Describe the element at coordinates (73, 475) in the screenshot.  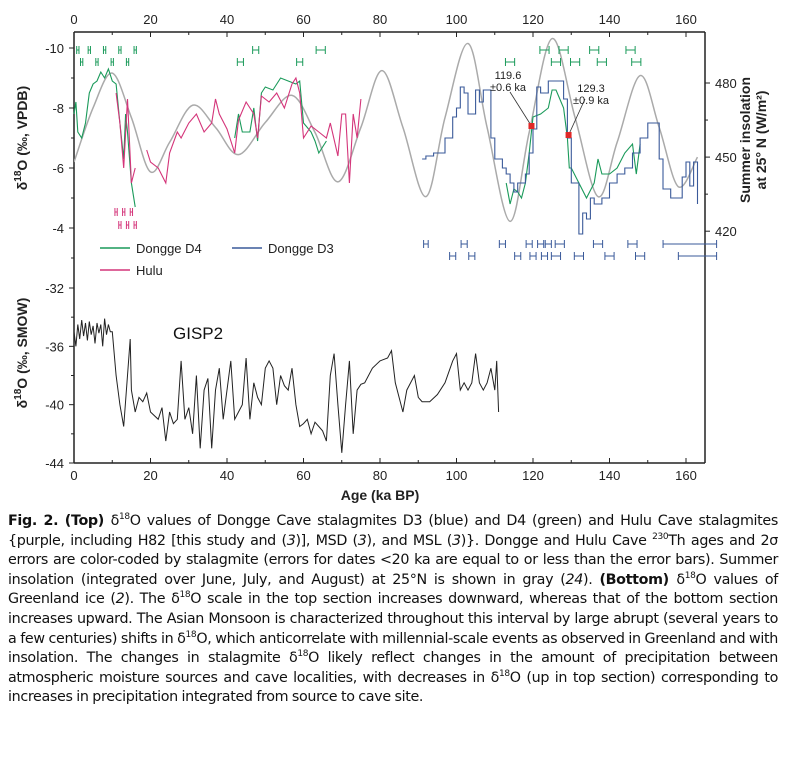
I see `bottom-x-tick-label: 0` at that location.